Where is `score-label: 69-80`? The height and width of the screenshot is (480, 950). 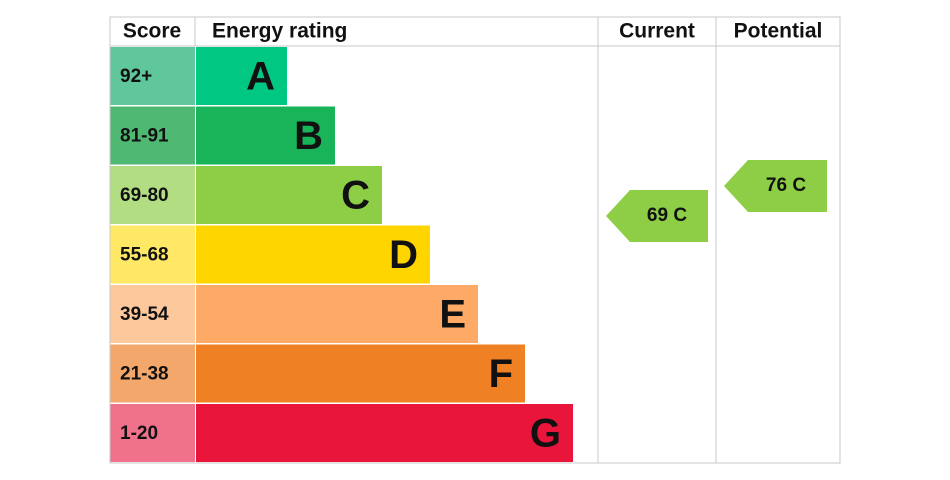
score-label: 69-80 is located at coordinates (144, 195).